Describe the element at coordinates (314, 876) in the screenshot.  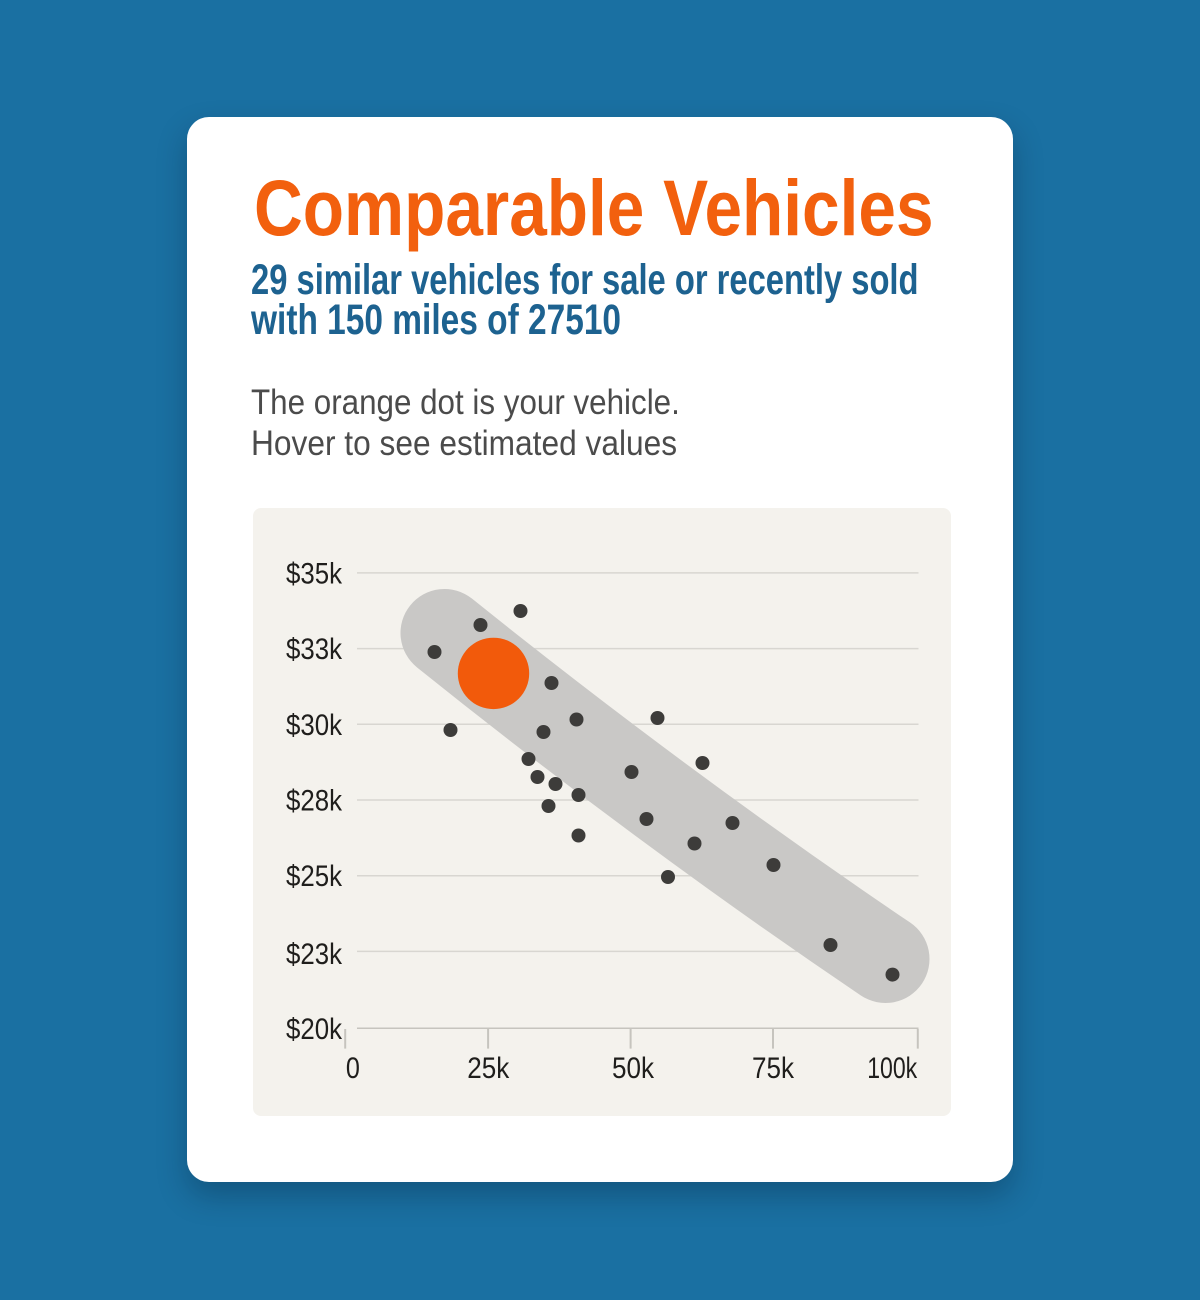
I see `svg-text: $25k` at that location.